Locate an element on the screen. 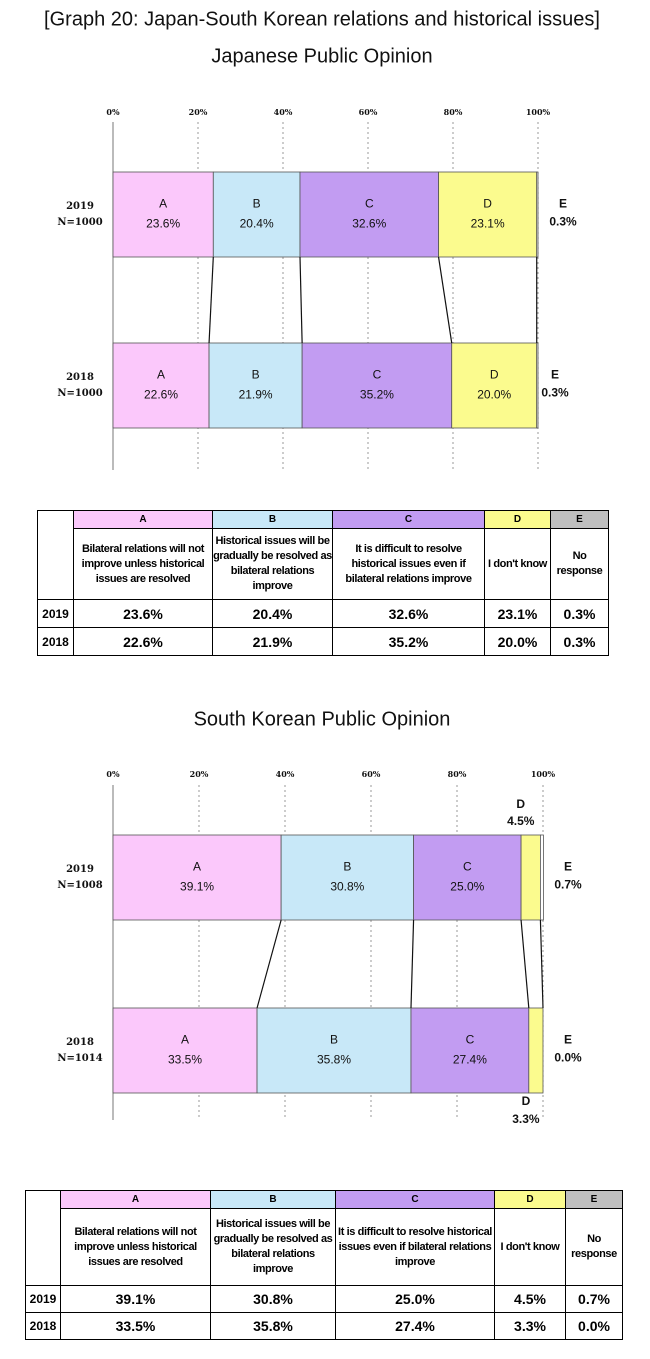 Image resolution: width=650 pixels, height=1359 pixels. sample-size: N=1014 is located at coordinates (79, 1058).